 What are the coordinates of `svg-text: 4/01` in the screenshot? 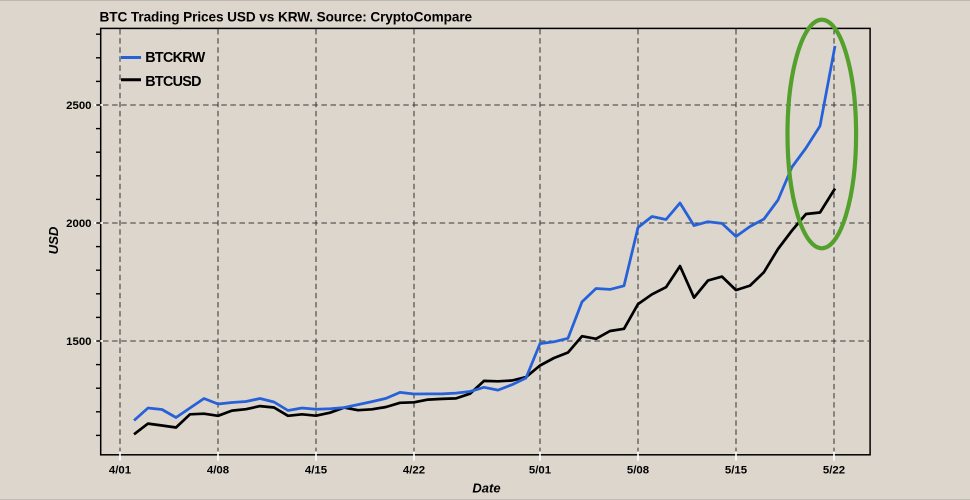 It's located at (120, 470).